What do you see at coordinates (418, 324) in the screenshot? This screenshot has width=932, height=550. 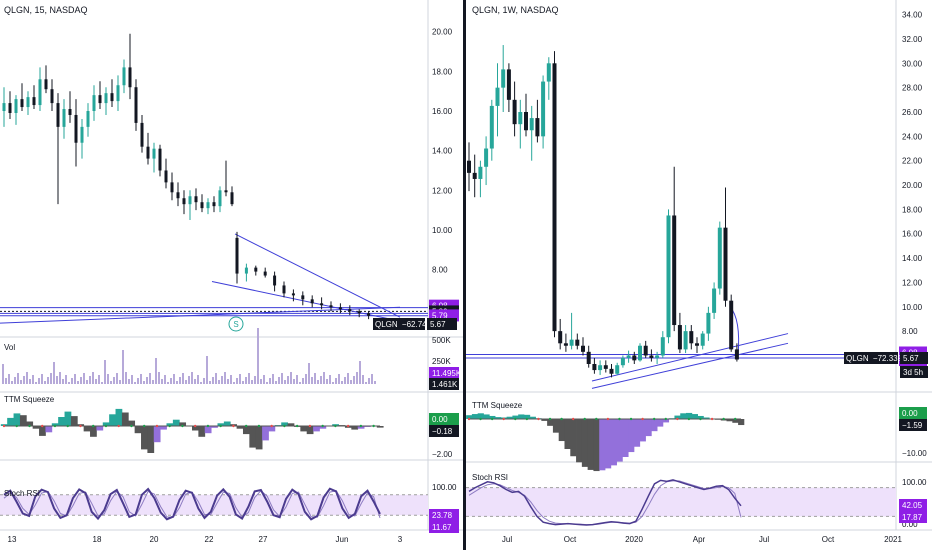 I see `left-change-percent: −62.74%` at bounding box center [418, 324].